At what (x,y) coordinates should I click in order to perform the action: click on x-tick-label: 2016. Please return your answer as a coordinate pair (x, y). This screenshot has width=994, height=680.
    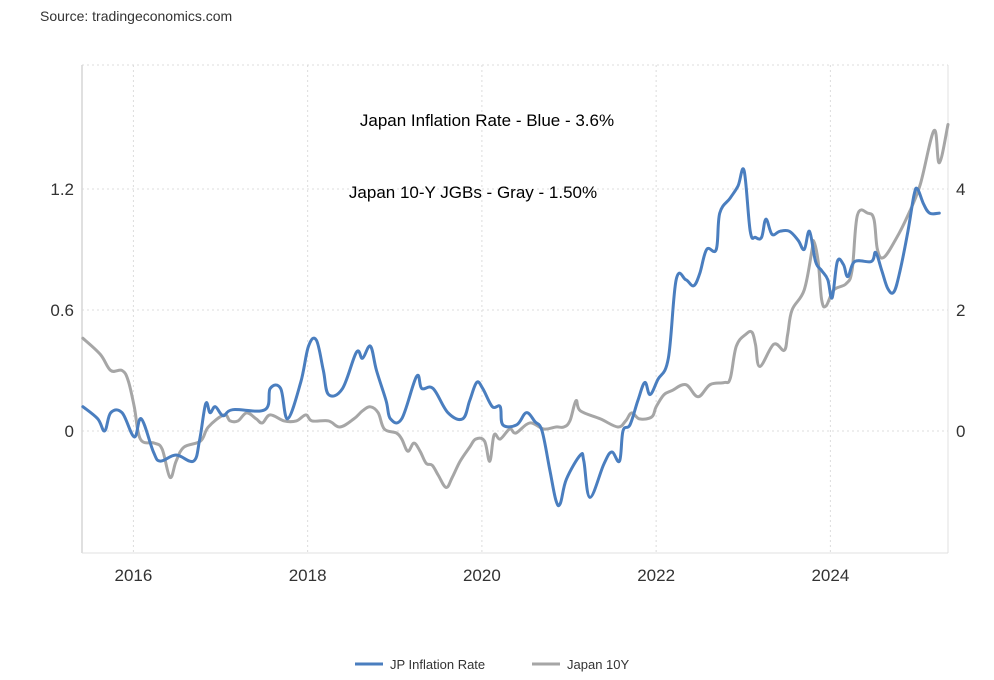
    Looking at the image, I should click on (133, 575).